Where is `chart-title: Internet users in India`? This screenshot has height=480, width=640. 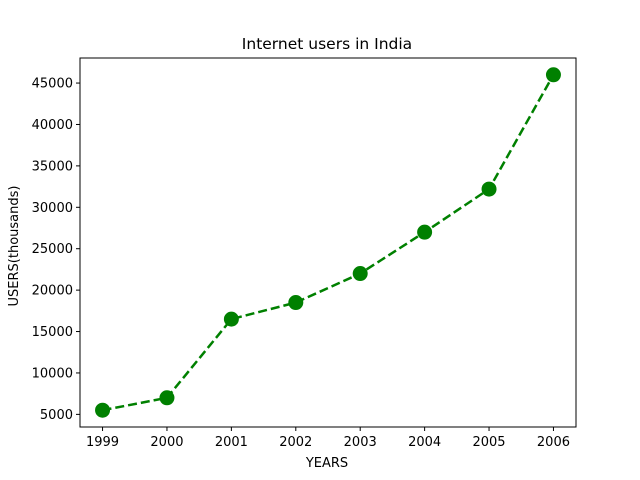 chart-title: Internet users in India is located at coordinates (327, 44).